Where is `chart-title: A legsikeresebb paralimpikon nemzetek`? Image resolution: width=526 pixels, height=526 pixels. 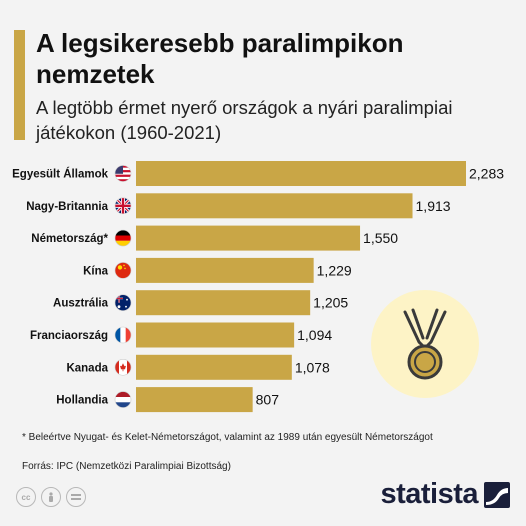 chart-title: A legsikeresebb paralimpikon nemzetek is located at coordinates (220, 58).